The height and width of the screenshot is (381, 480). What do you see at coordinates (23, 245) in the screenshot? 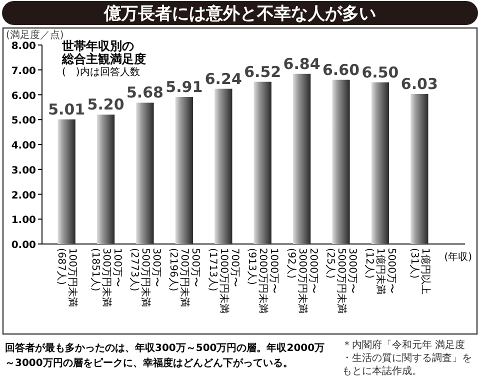
I see `y-tick-label: 0.00` at bounding box center [23, 245].